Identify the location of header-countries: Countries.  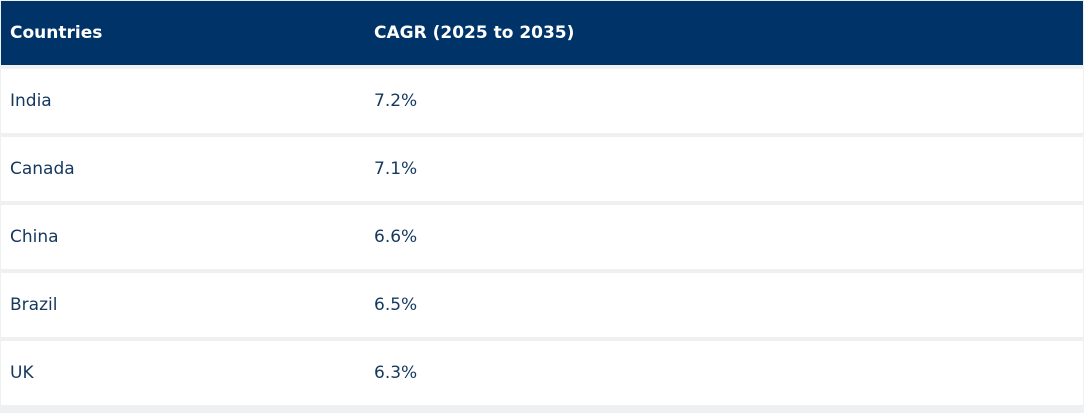
(56, 32).